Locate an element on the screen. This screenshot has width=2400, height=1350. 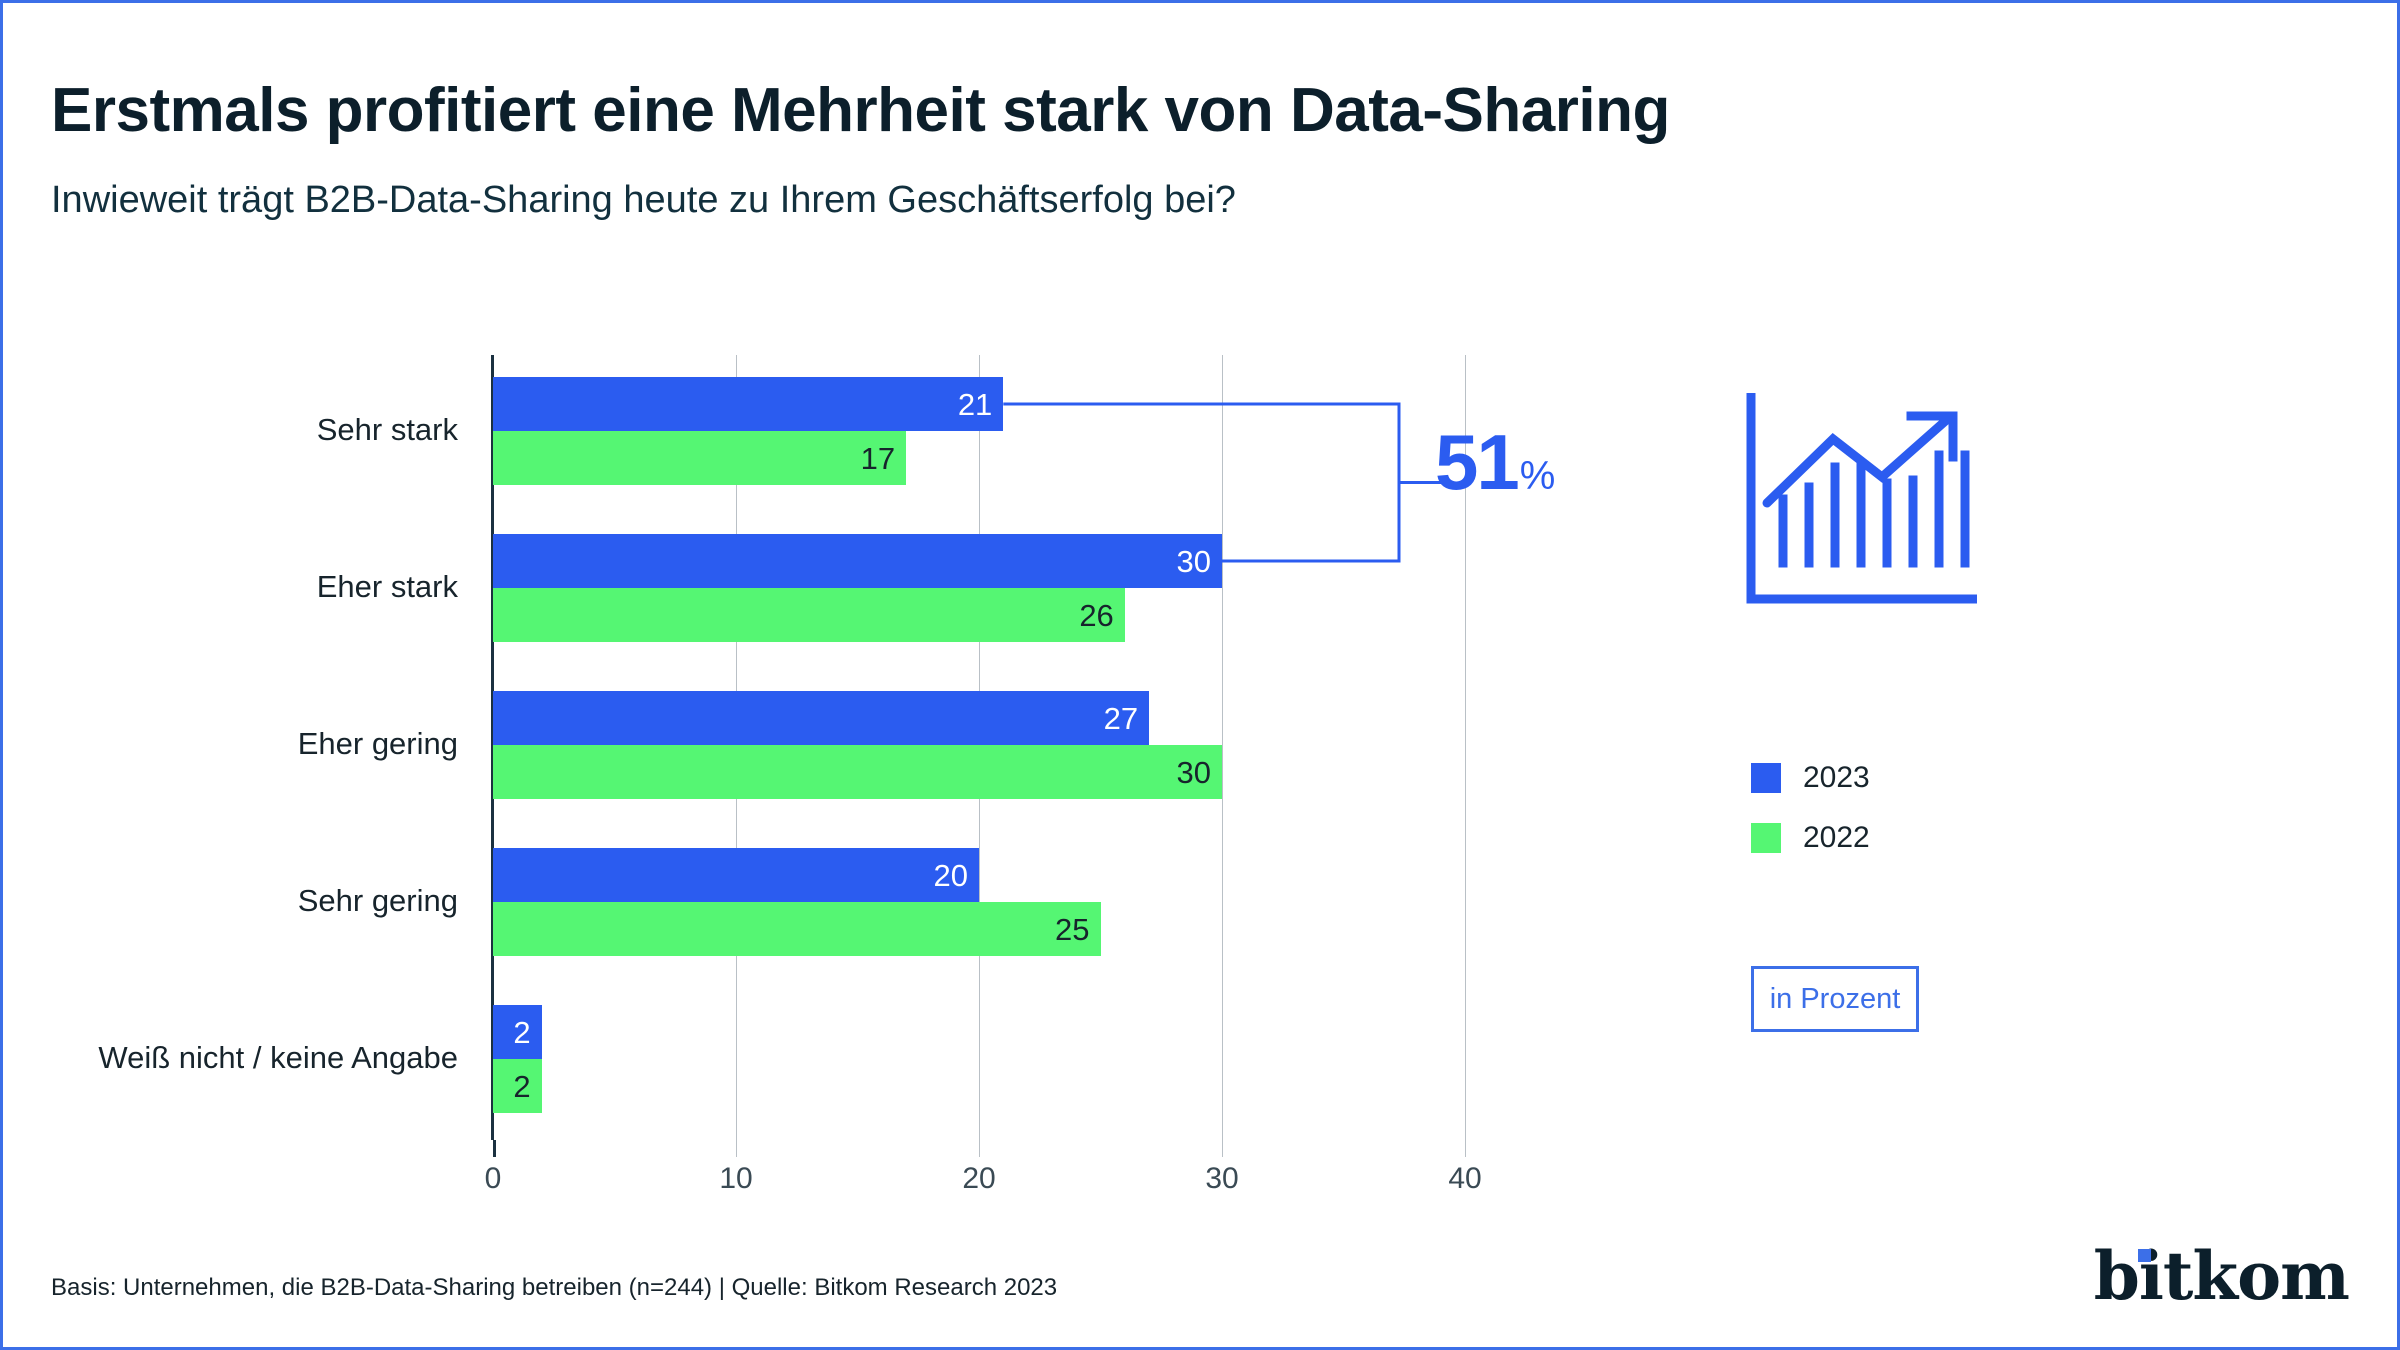
bar-2023: 27 is located at coordinates (821, 718).